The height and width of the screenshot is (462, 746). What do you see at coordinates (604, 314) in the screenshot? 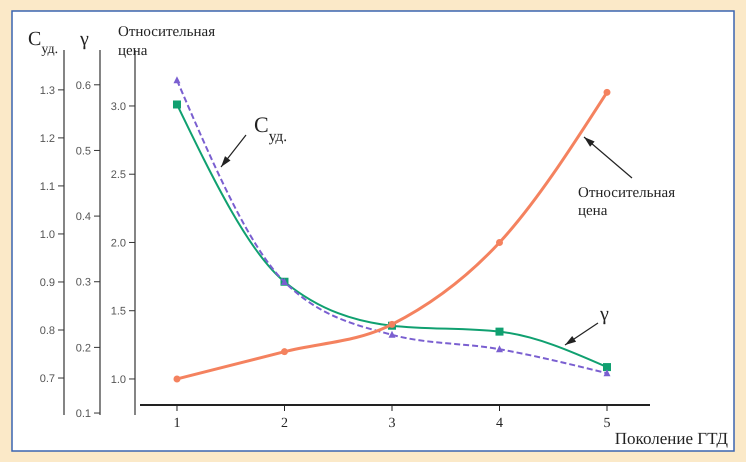
I see `series-label: γ` at bounding box center [604, 314].